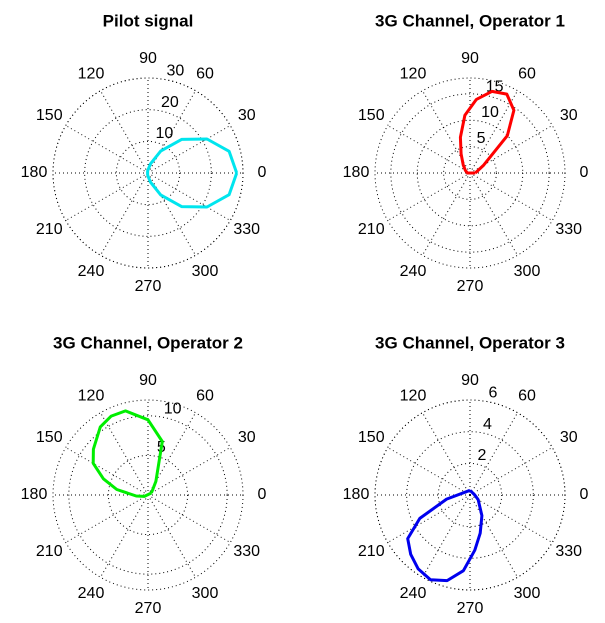 The image size is (605, 623). What do you see at coordinates (470, 342) in the screenshot?
I see `chart-title: 3G Channel, Operator 3` at bounding box center [470, 342].